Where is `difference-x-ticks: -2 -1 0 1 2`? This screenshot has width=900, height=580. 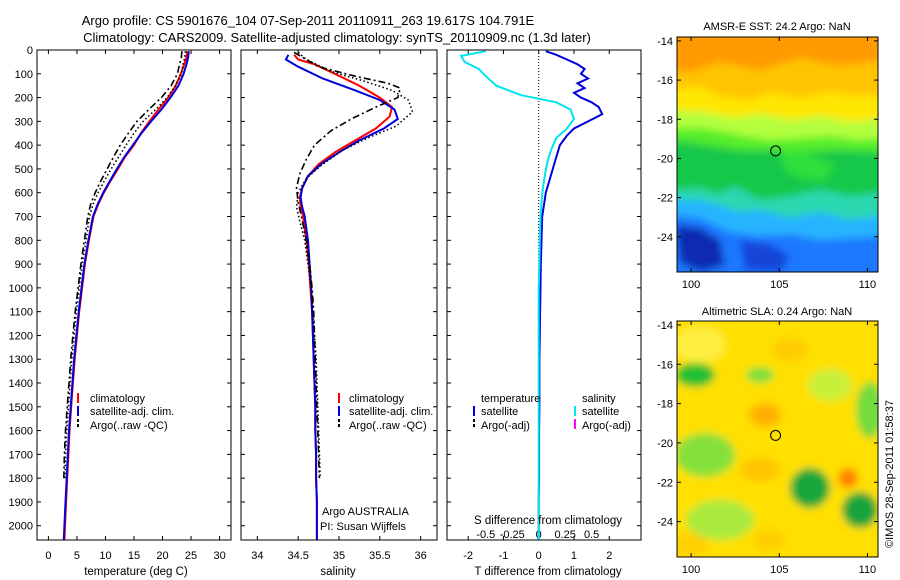 difference-x-ticks: -2 -1 0 1 2 is located at coordinates (537, 306).